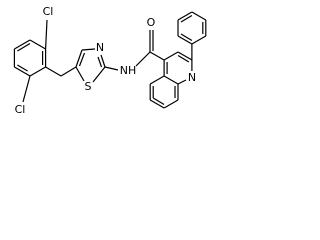 This screenshot has height=240, width=320. Describe the element at coordinates (128, 70) in the screenshot. I see `atom-label: NH` at that location.